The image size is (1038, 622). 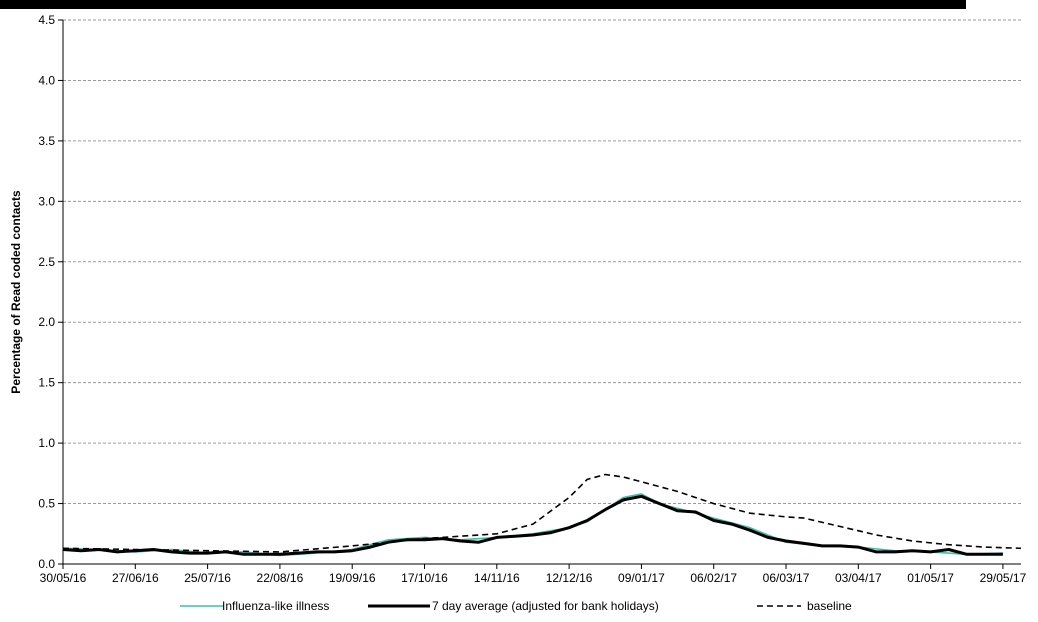 I want to click on y-tick-label: 2.0, so click(x=46, y=322).